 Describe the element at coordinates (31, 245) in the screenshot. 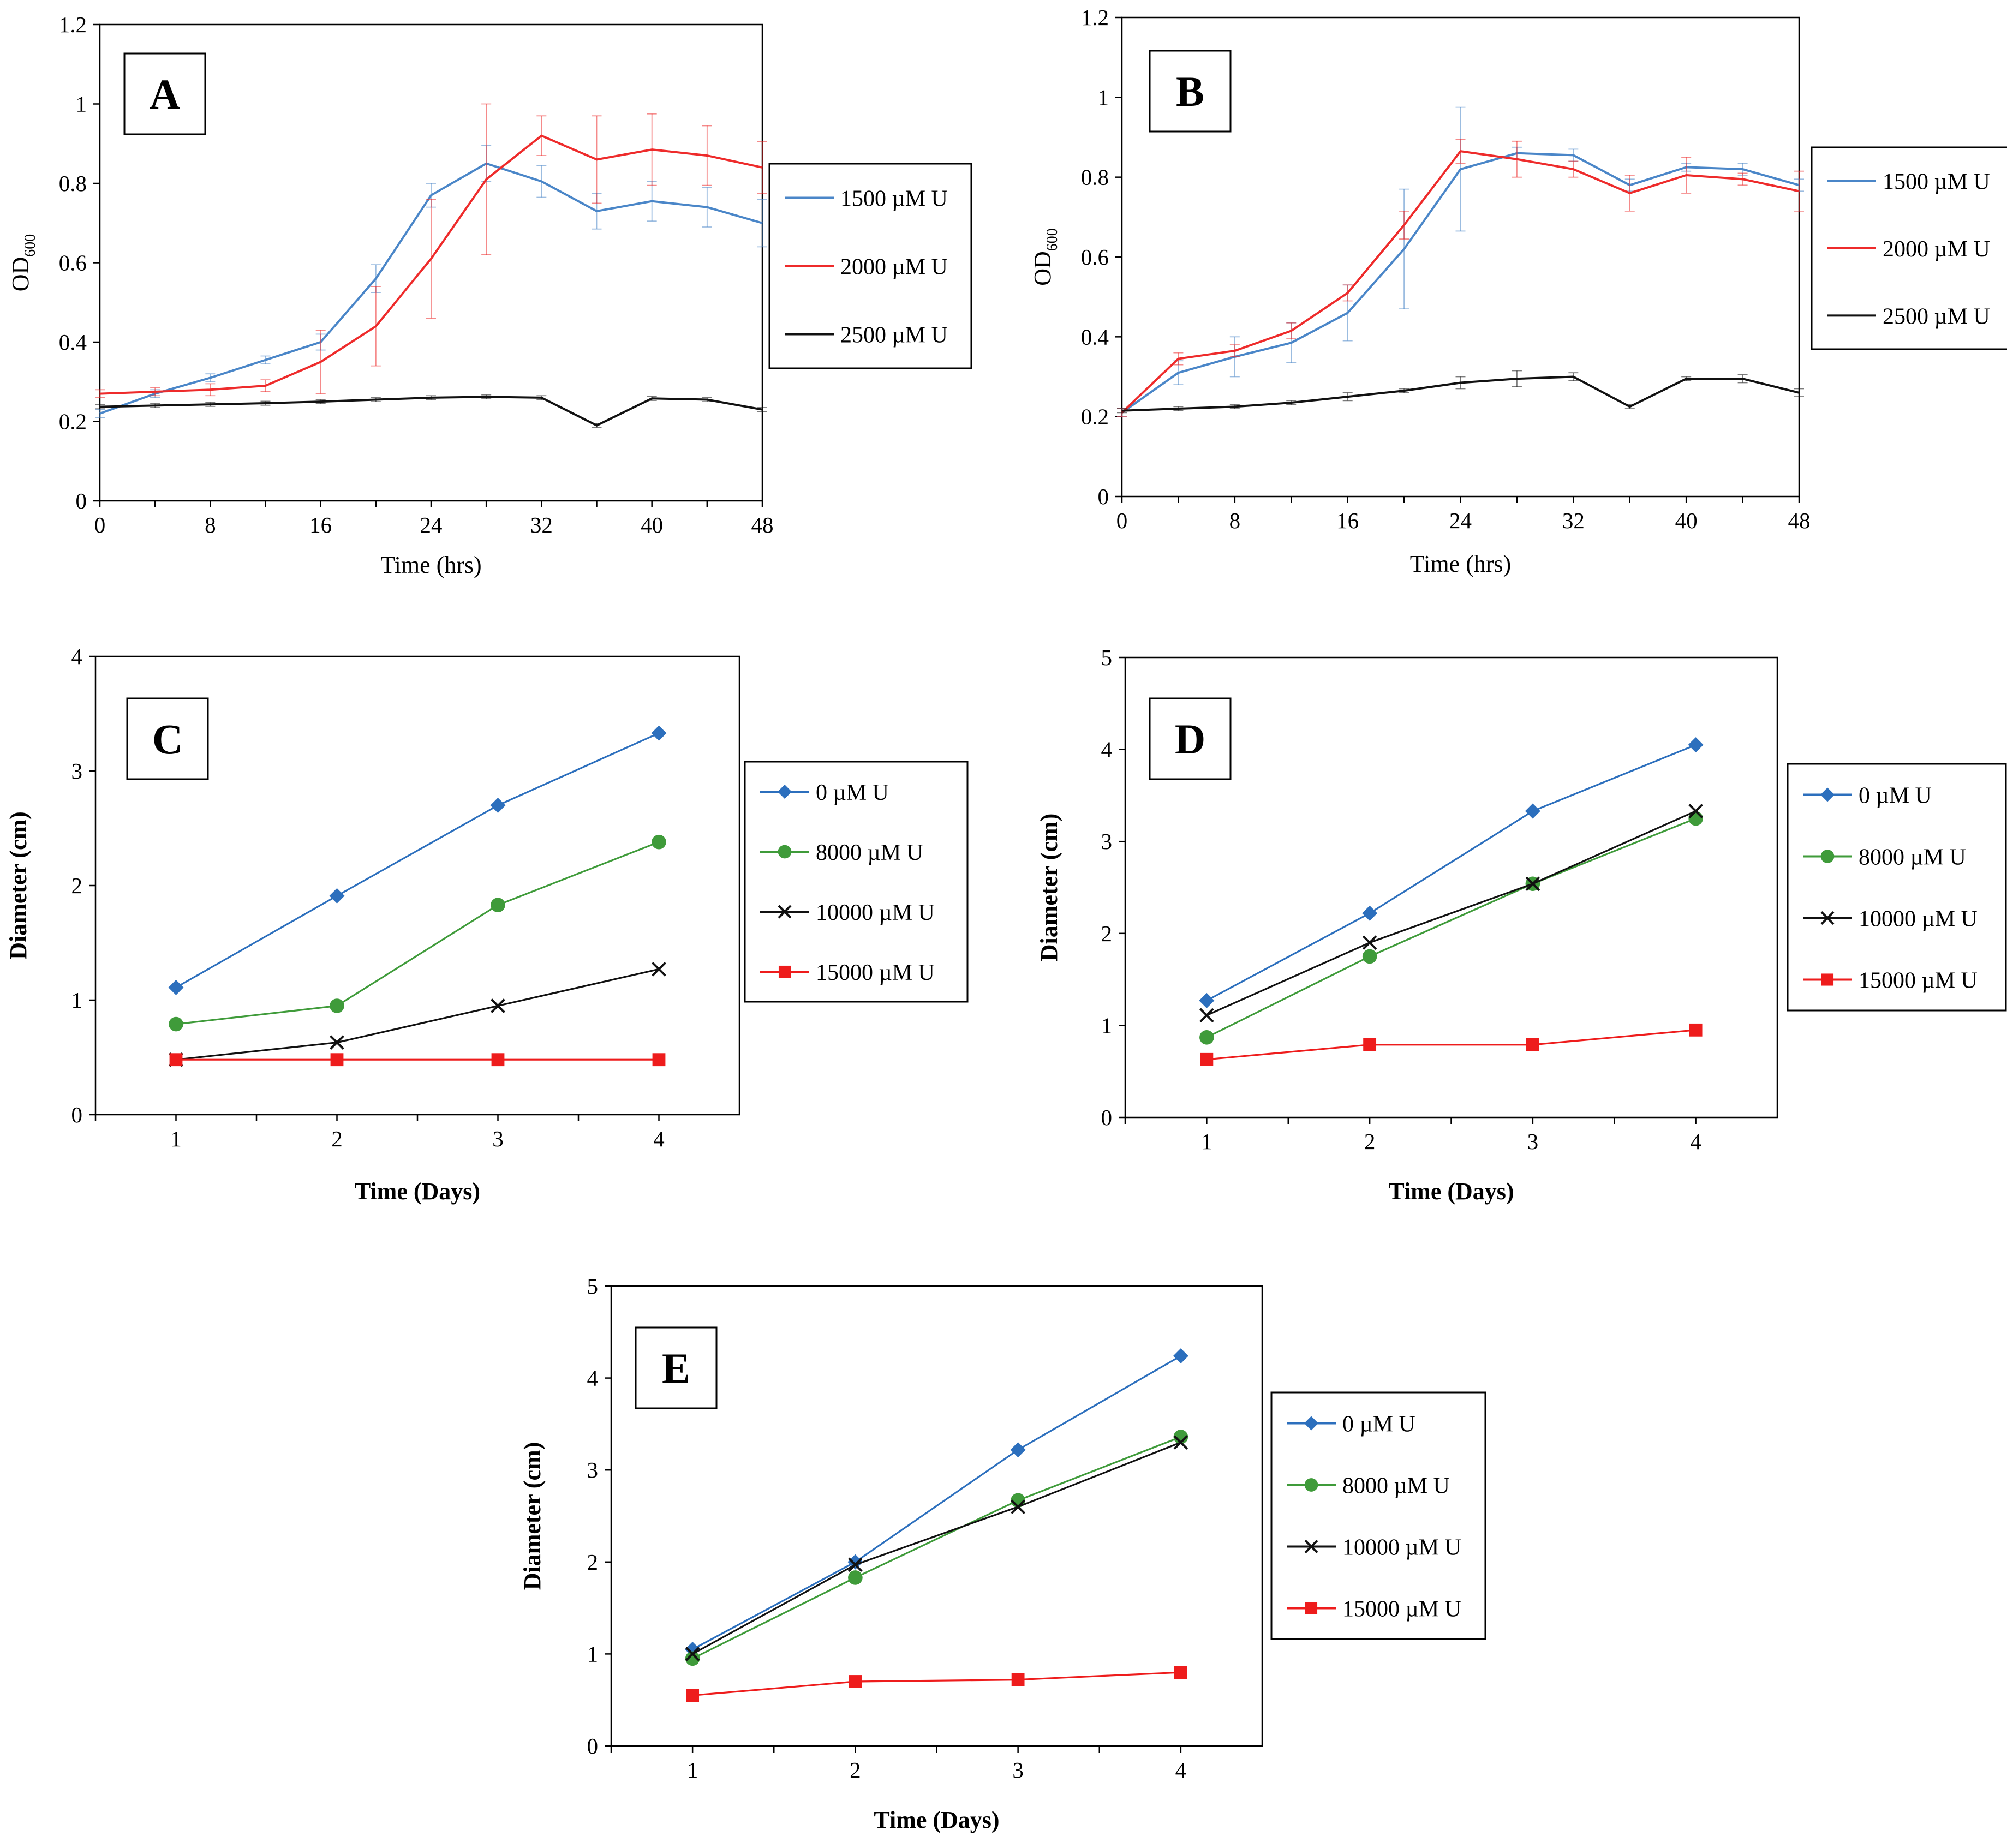

I see `y-axis-title-subscript: 600` at that location.